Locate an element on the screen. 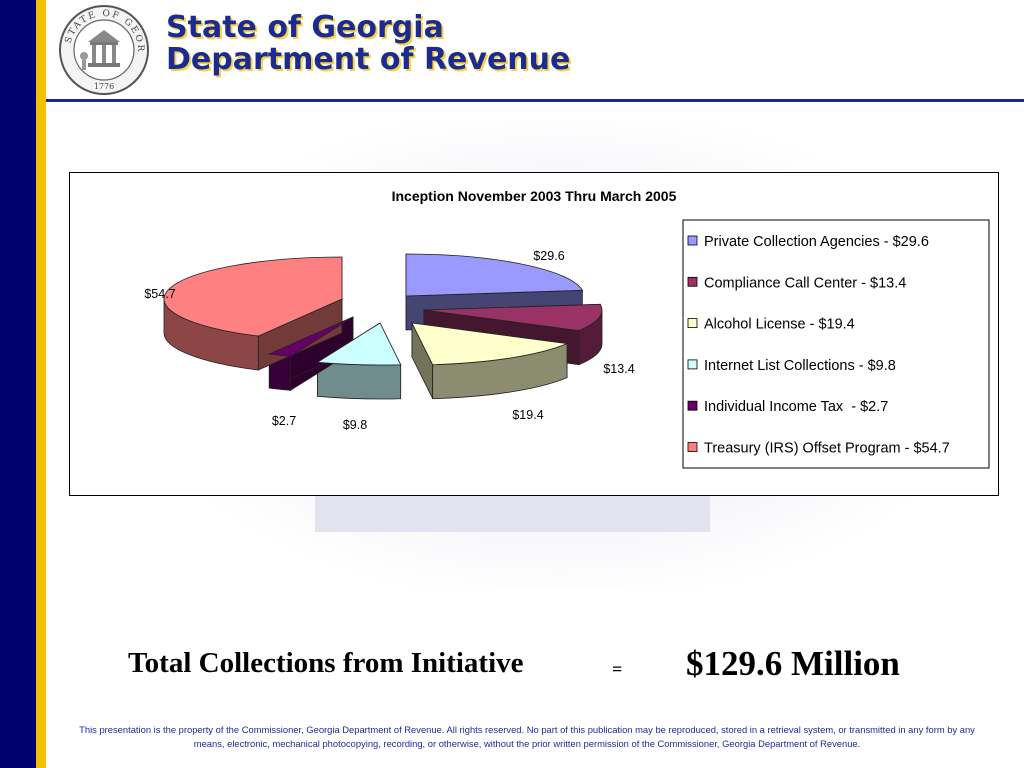 The height and width of the screenshot is (768, 1024). pie-slices is located at coordinates (383, 326).